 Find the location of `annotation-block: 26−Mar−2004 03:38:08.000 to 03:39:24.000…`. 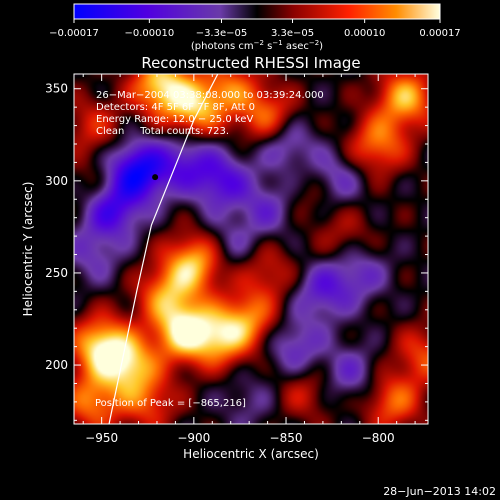

annotation-block: 26−Mar−2004 03:38:08.000 to 03:39:24.000… is located at coordinates (210, 113).